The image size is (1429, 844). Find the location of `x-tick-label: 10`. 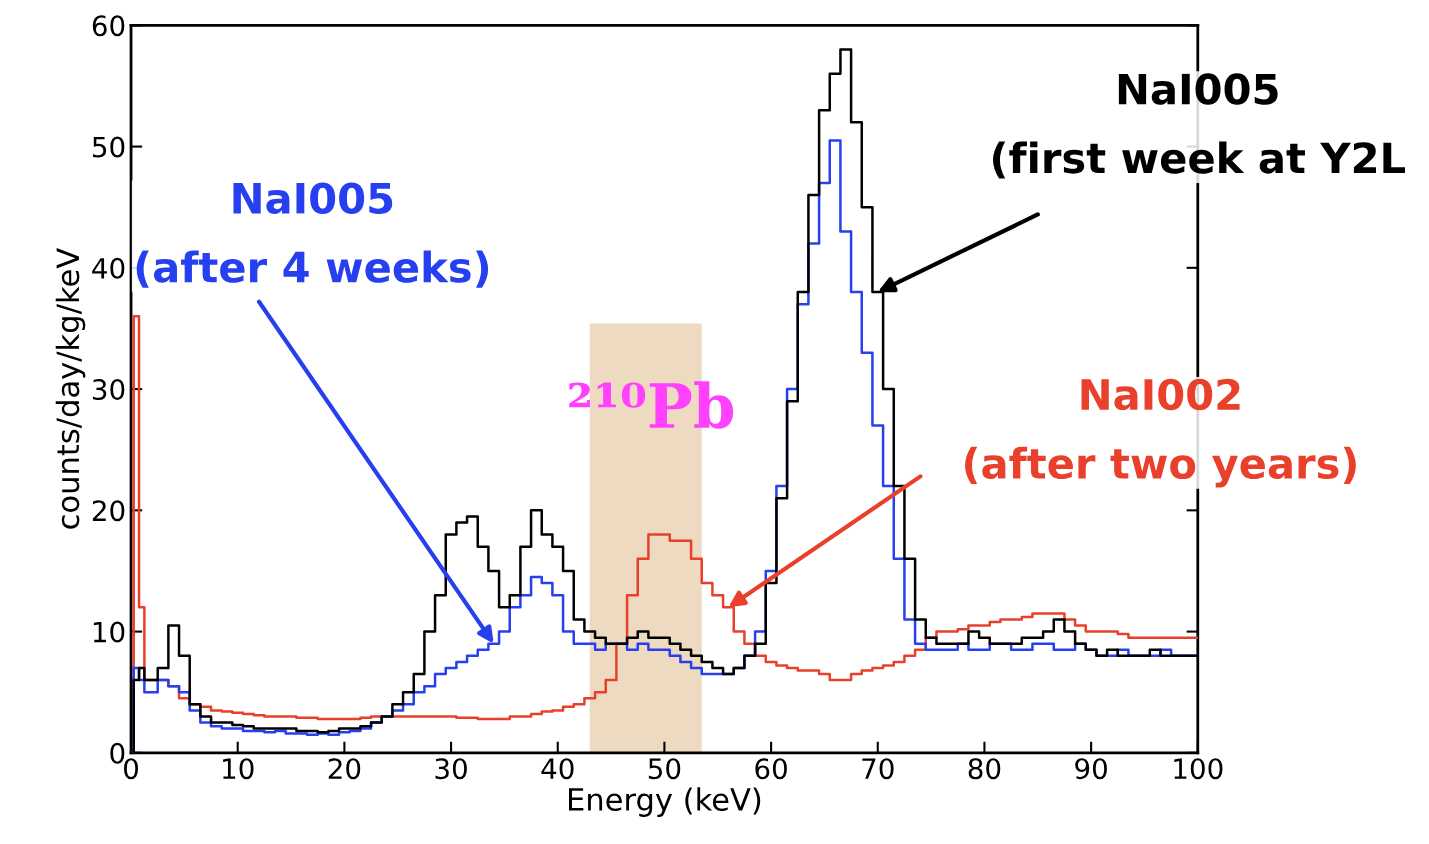

x-tick-label: 10 is located at coordinates (238, 769).